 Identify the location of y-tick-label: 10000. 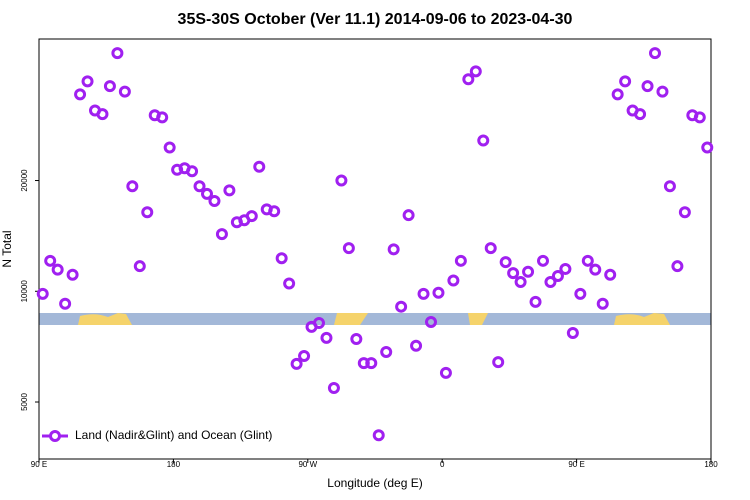
(24, 291).